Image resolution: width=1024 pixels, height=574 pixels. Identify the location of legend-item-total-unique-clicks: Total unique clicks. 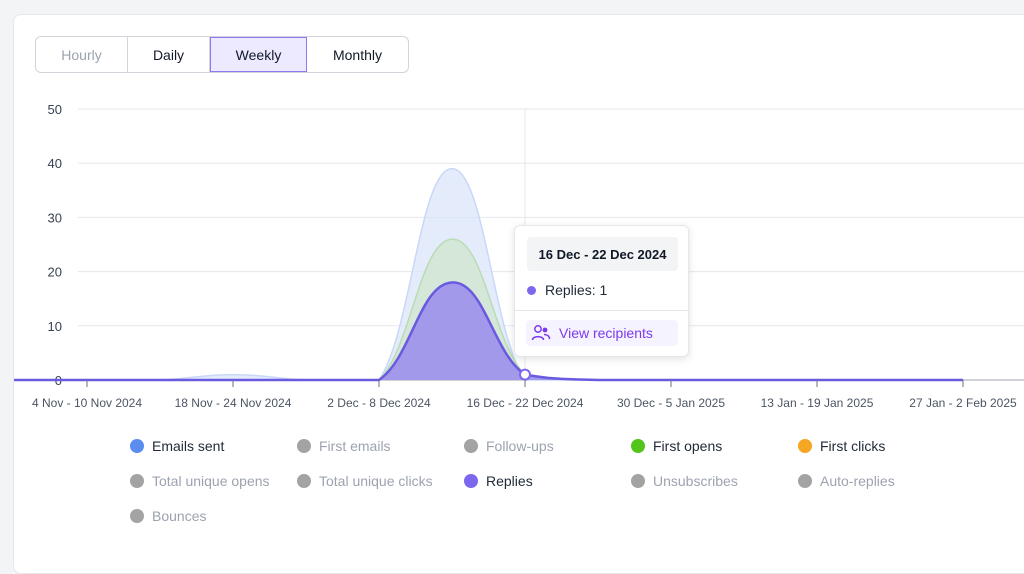
(365, 481).